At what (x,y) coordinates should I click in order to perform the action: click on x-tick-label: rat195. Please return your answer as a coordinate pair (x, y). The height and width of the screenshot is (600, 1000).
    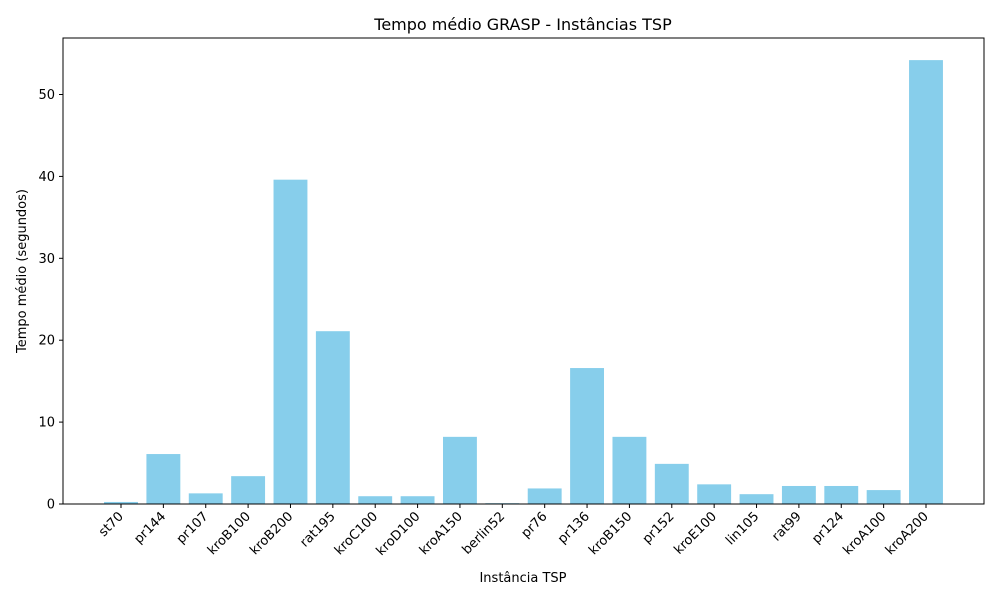
    Looking at the image, I should click on (317, 529).